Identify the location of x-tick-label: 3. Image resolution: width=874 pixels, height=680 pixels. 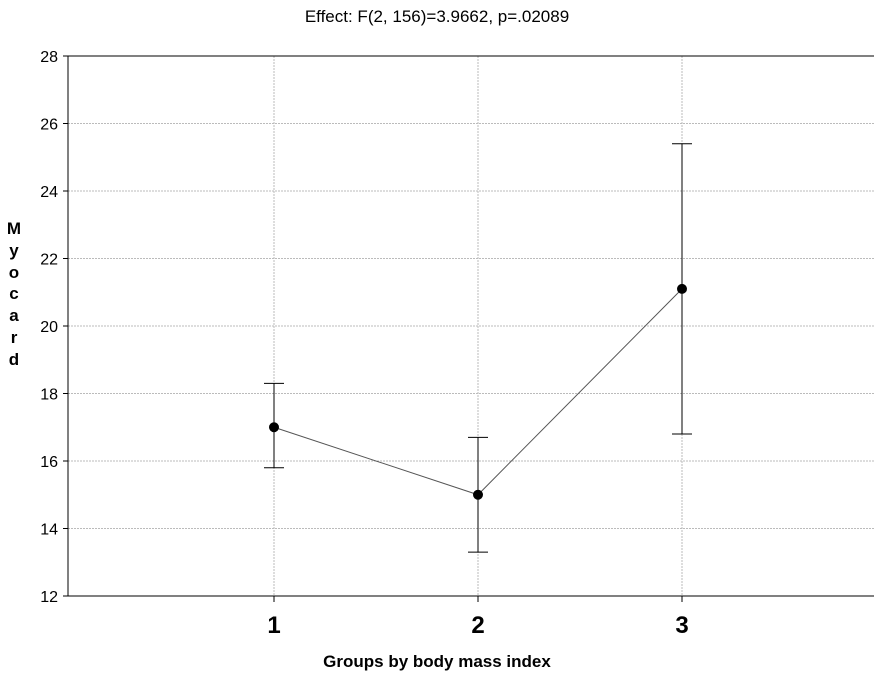
(681, 625).